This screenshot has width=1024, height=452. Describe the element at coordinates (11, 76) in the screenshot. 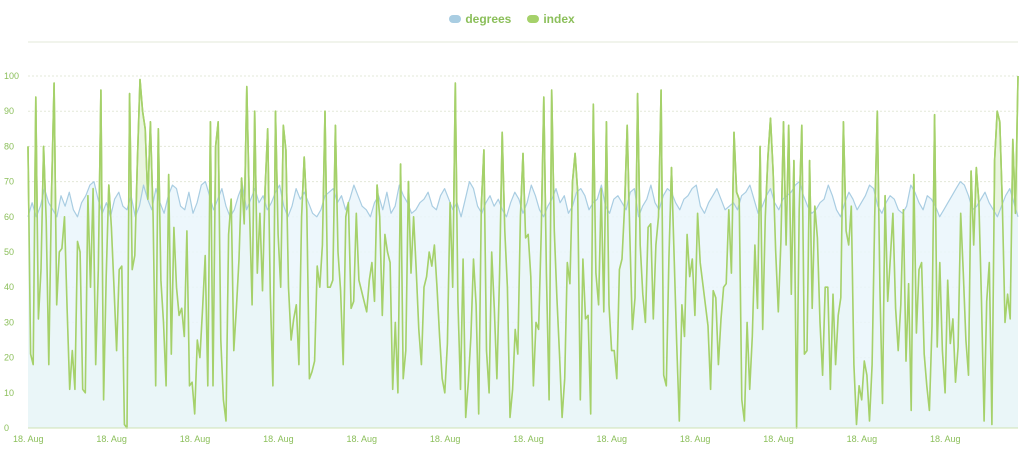

I see `y-tick-label: 100` at that location.